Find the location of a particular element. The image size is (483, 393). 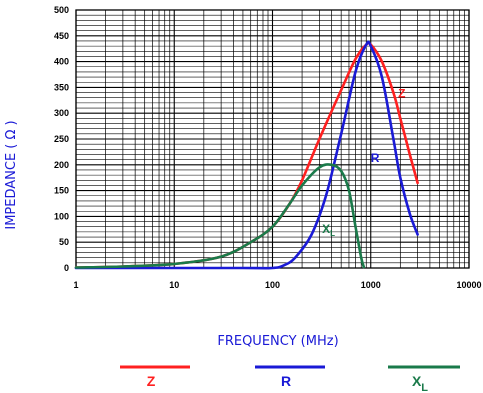

y-tick-label: 200 is located at coordinates (61, 165).